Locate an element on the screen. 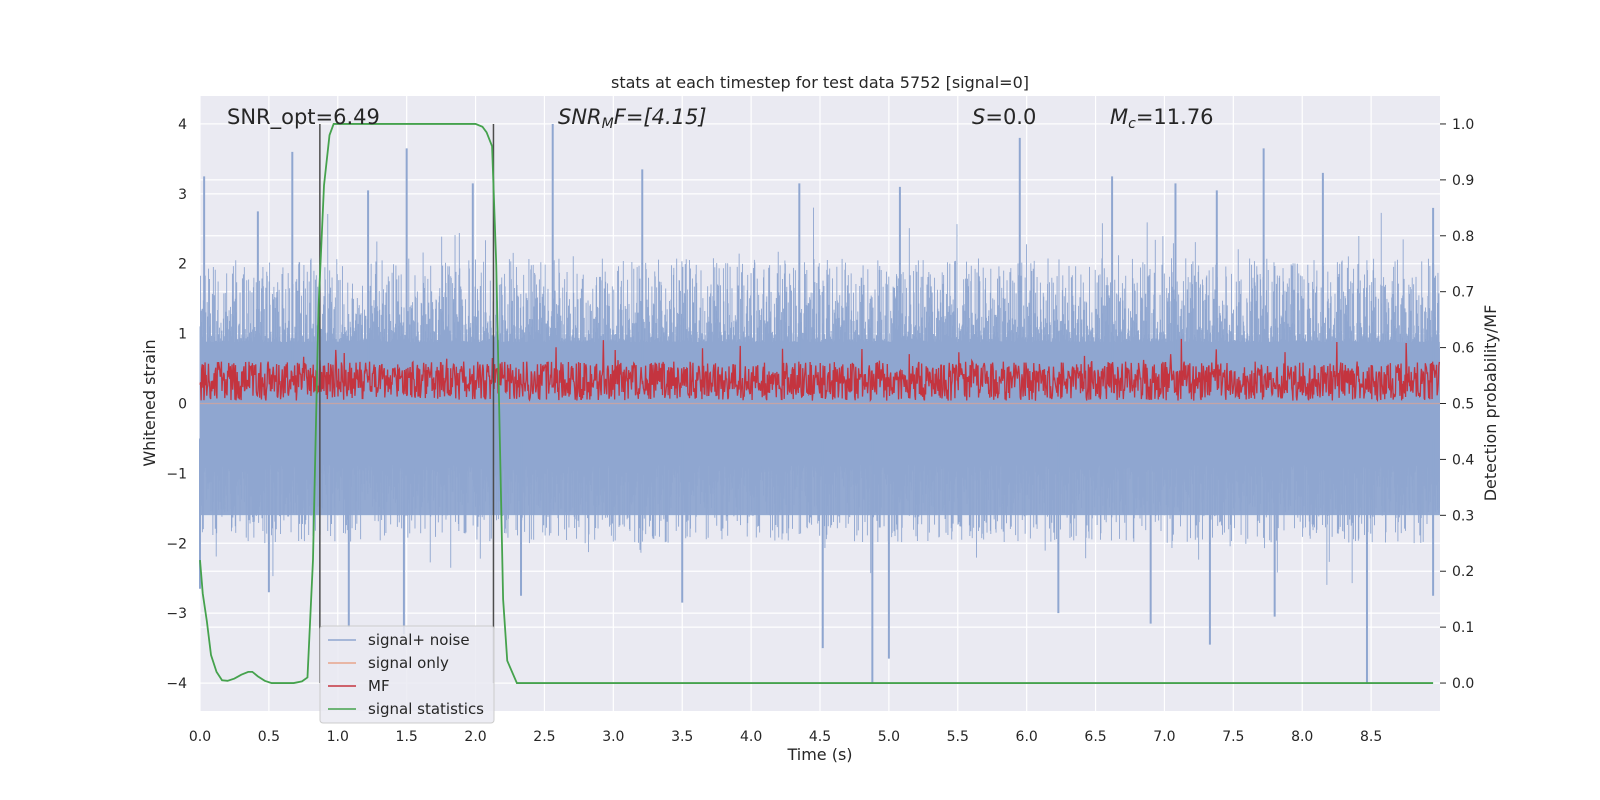 The height and width of the screenshot is (800, 1600). y-tick-label-right-3: 0.7 is located at coordinates (1463, 293).